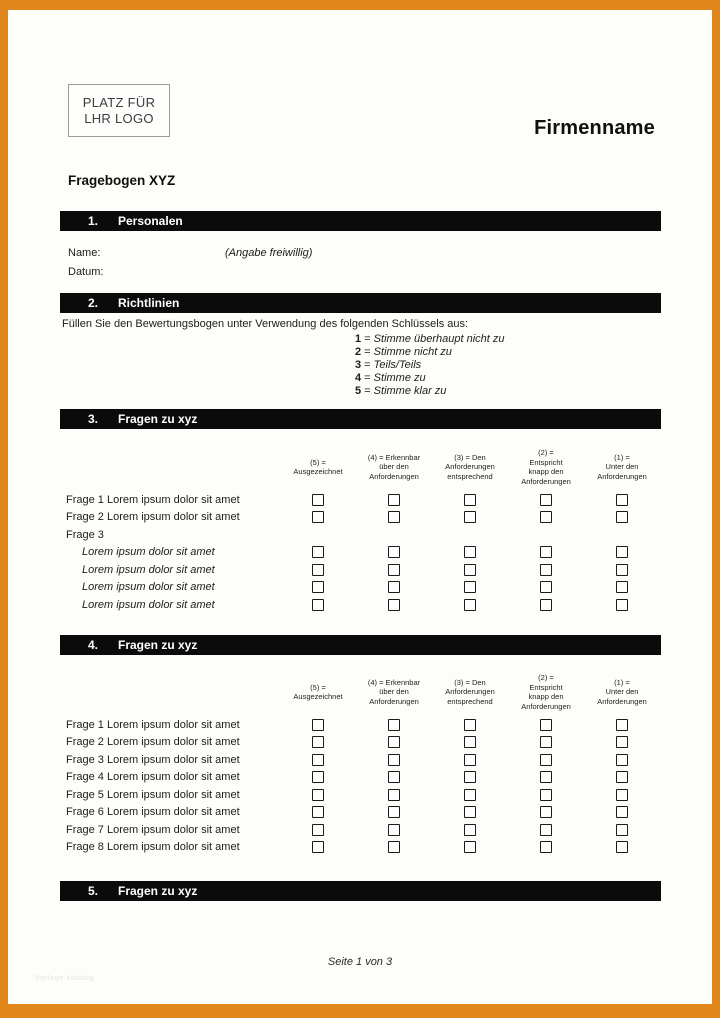  What do you see at coordinates (85, 534) in the screenshot?
I see `question-label: Frage 3` at bounding box center [85, 534].